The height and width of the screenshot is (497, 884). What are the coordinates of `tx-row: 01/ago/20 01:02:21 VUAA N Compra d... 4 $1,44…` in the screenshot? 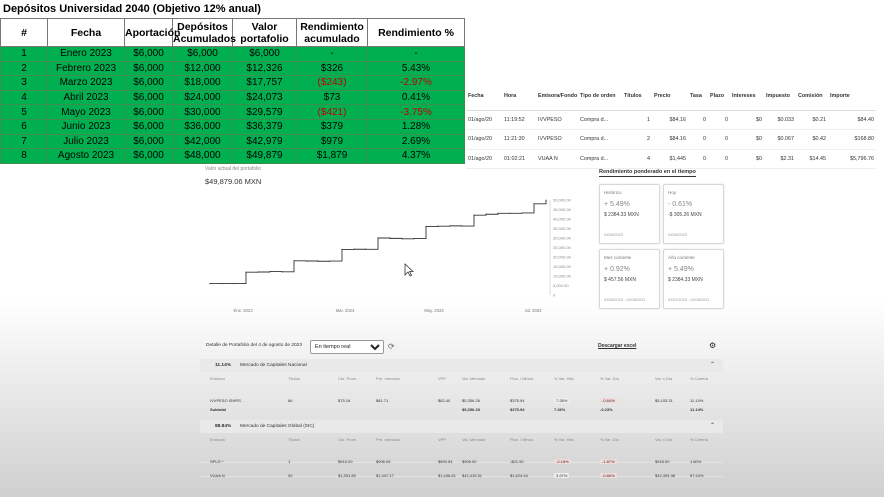 It's located at (671, 159).